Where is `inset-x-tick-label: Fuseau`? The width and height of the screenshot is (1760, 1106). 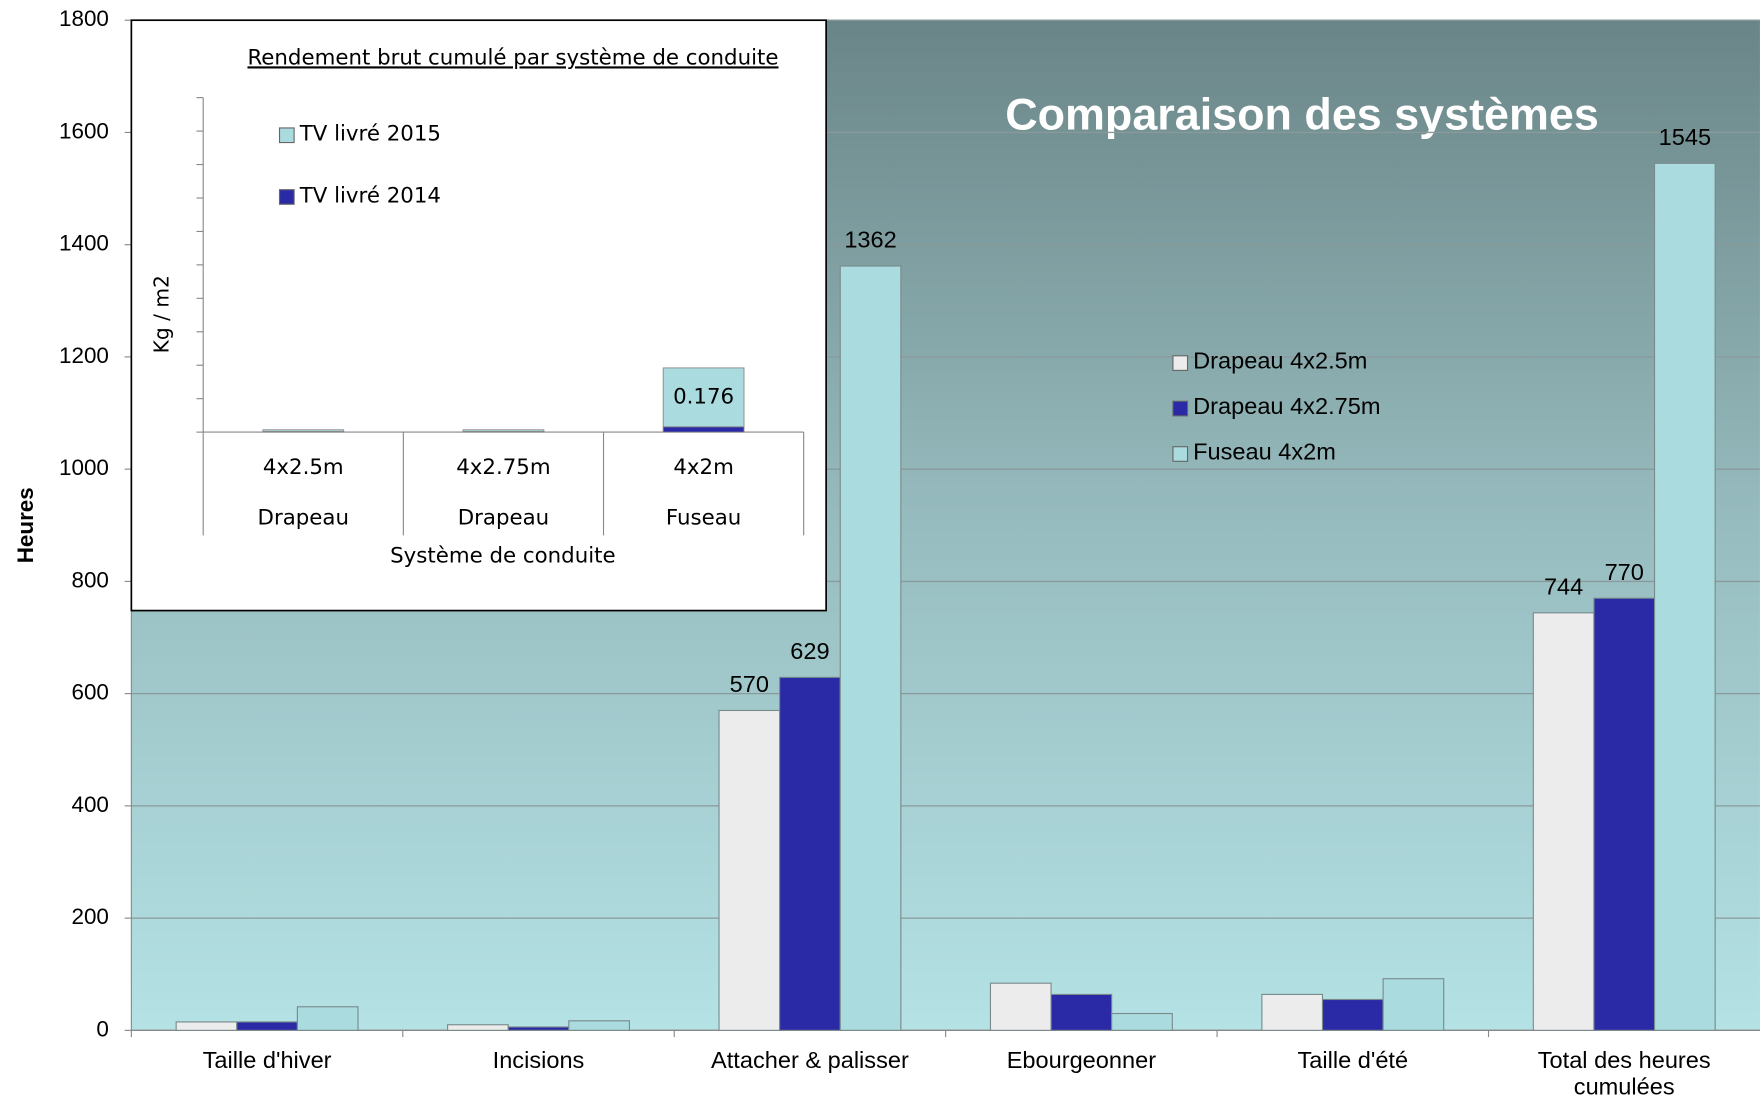
inset-x-tick-label: Fuseau is located at coordinates (703, 518).